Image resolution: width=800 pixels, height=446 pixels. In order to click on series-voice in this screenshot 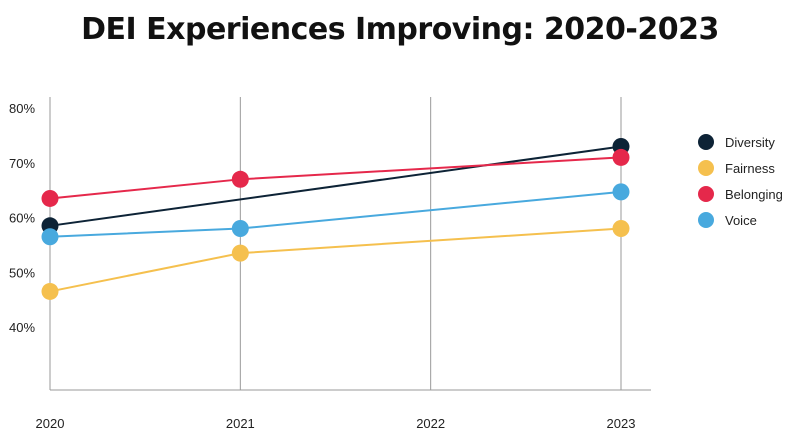, I will do `click(335, 214)`.